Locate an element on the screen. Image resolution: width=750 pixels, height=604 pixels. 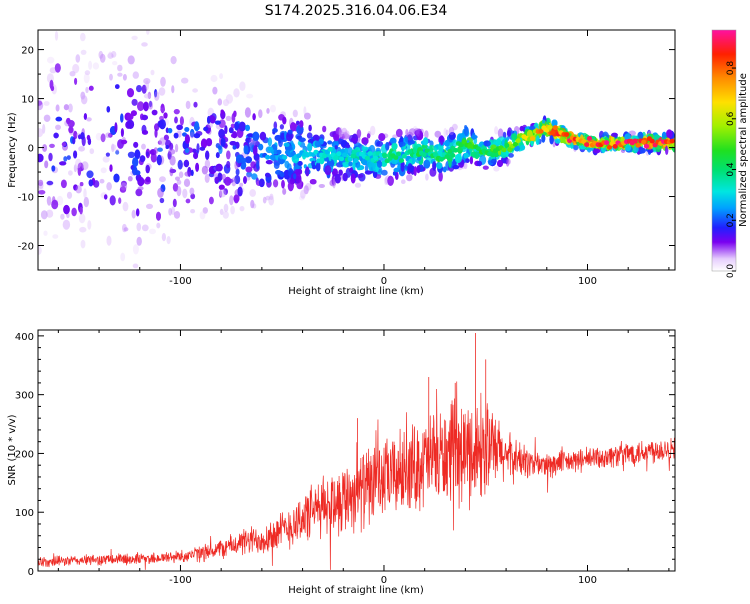
snr-xtick-label: 0 is located at coordinates (384, 580).